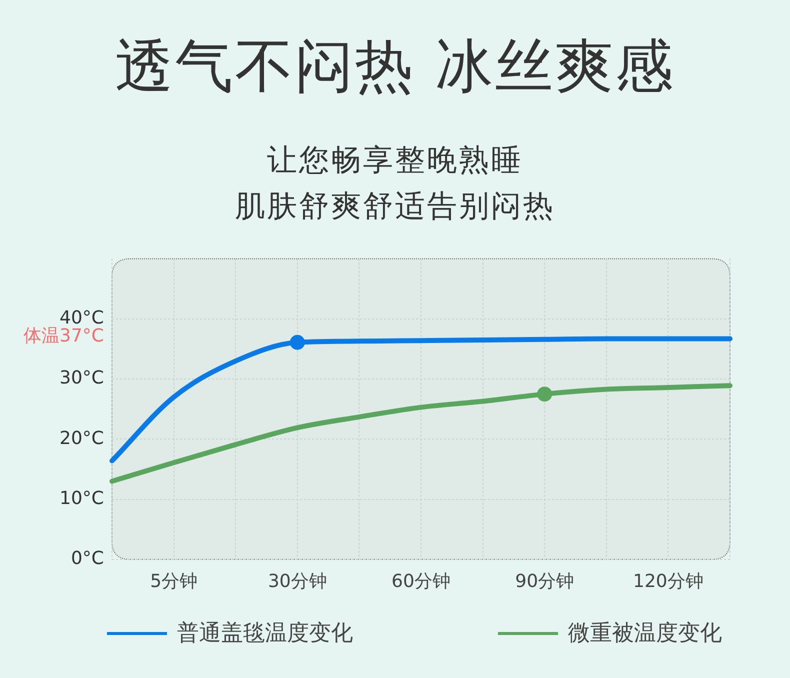  What do you see at coordinates (668, 581) in the screenshot?
I see `x-tick-label: 120分钟` at bounding box center [668, 581].